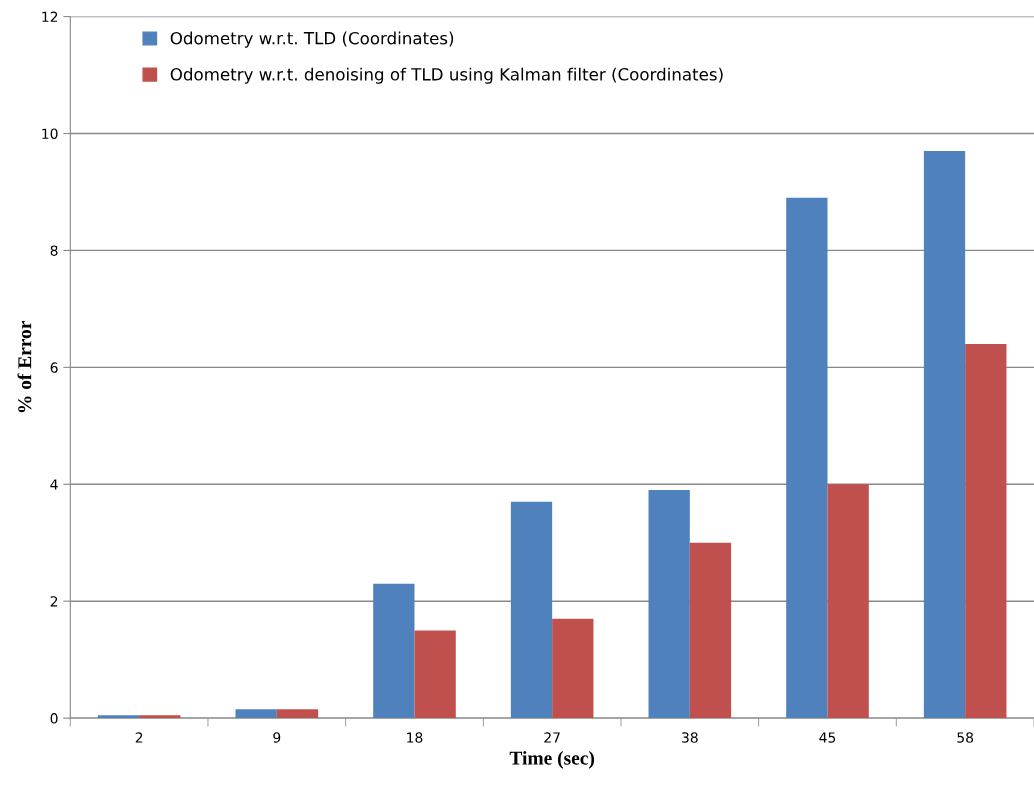 The image size is (1034, 790). Describe the element at coordinates (415, 737) in the screenshot. I see `x-tick-label: 18` at that location.